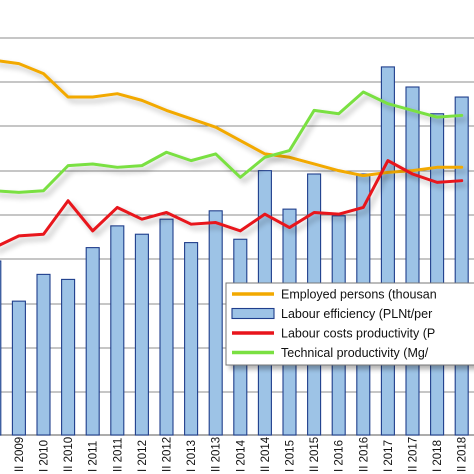 This screenshot has height=474, width=474. What do you see at coordinates (387, 251) in the screenshot?
I see `bar-i-2017` at bounding box center [387, 251].